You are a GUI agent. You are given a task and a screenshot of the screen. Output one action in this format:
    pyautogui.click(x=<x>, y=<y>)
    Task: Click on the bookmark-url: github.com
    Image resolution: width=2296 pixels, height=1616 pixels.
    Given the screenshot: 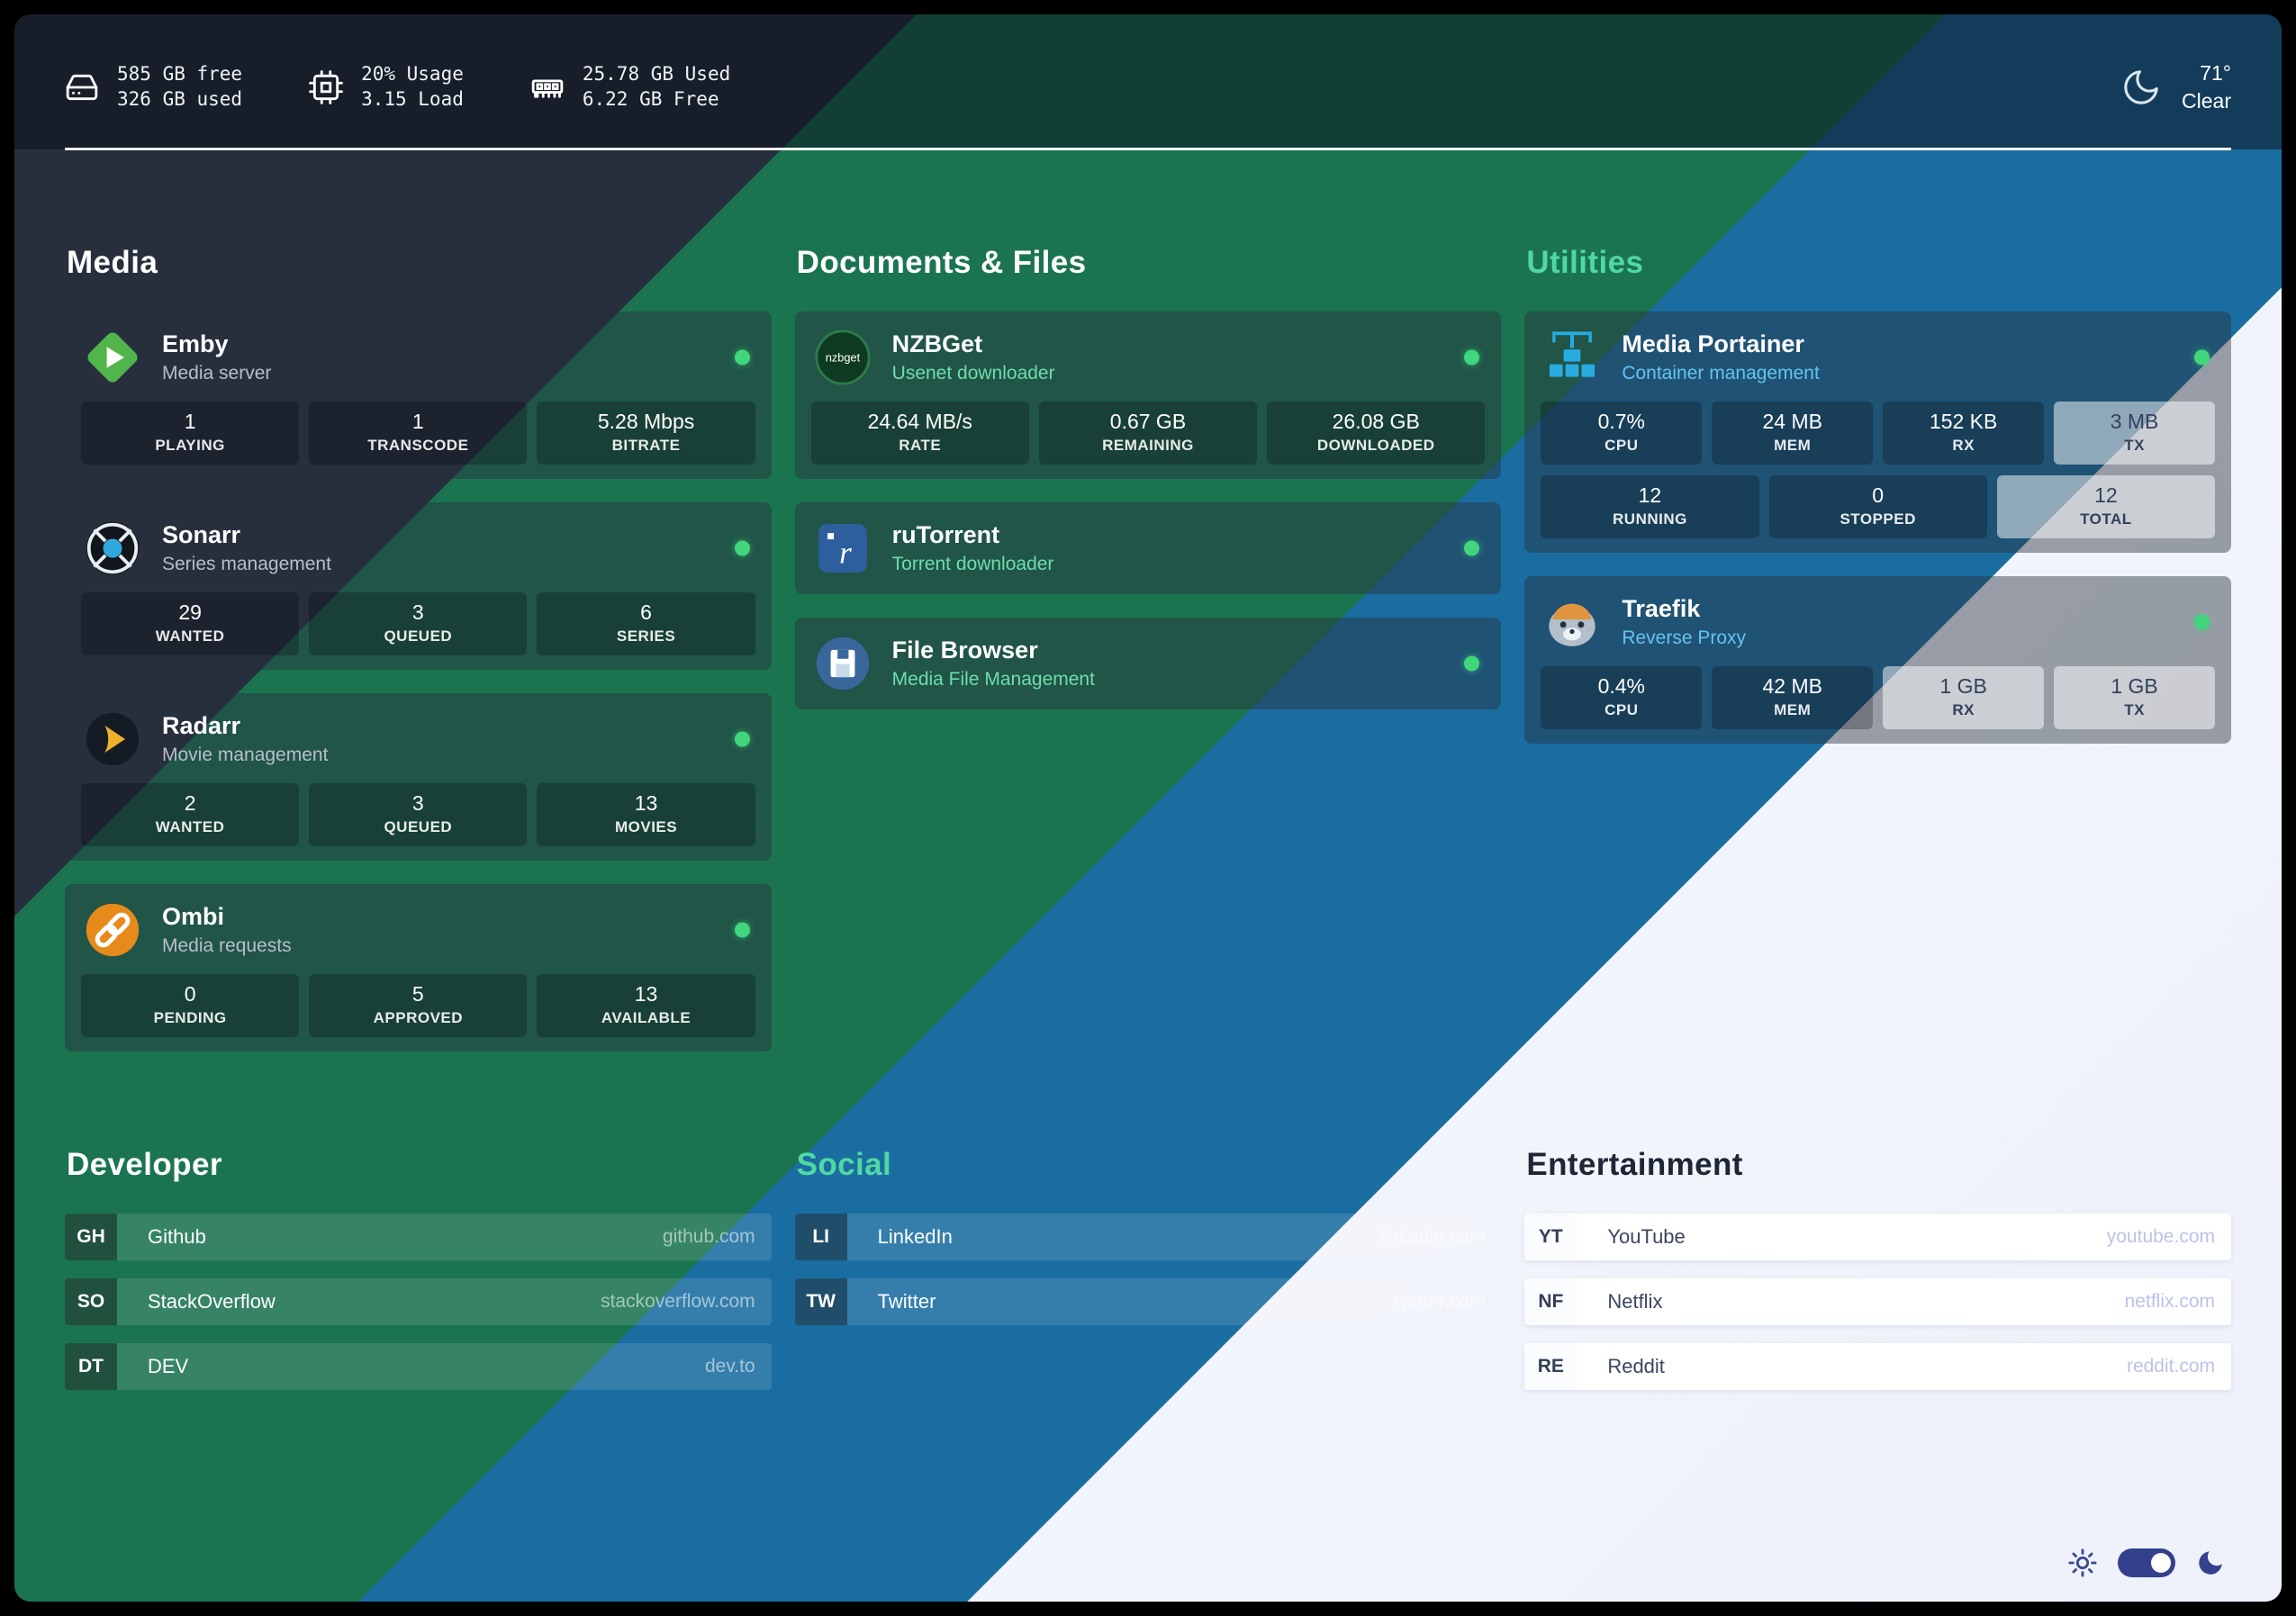 What is the action you would take?
    pyautogui.click(x=708, y=1237)
    